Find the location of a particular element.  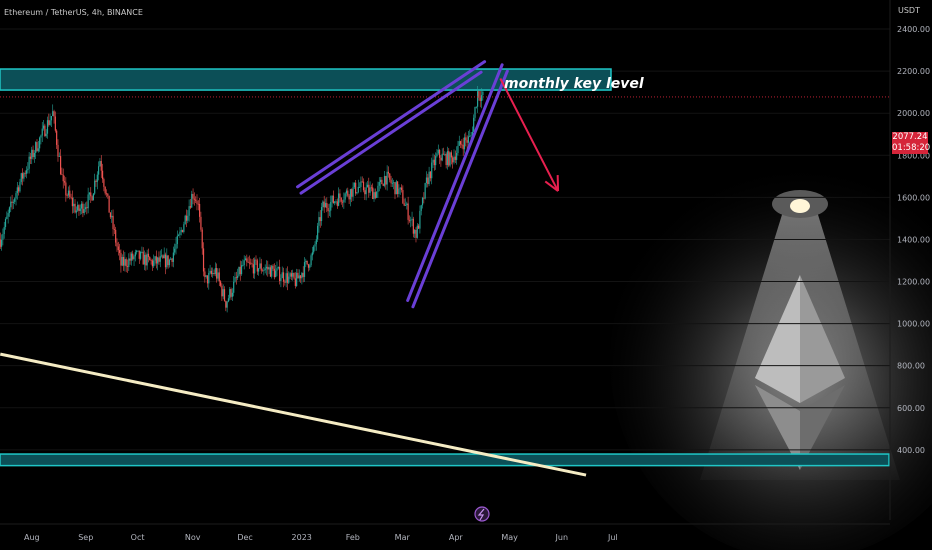

x-tick-label-2: Oct is located at coordinates (138, 537).